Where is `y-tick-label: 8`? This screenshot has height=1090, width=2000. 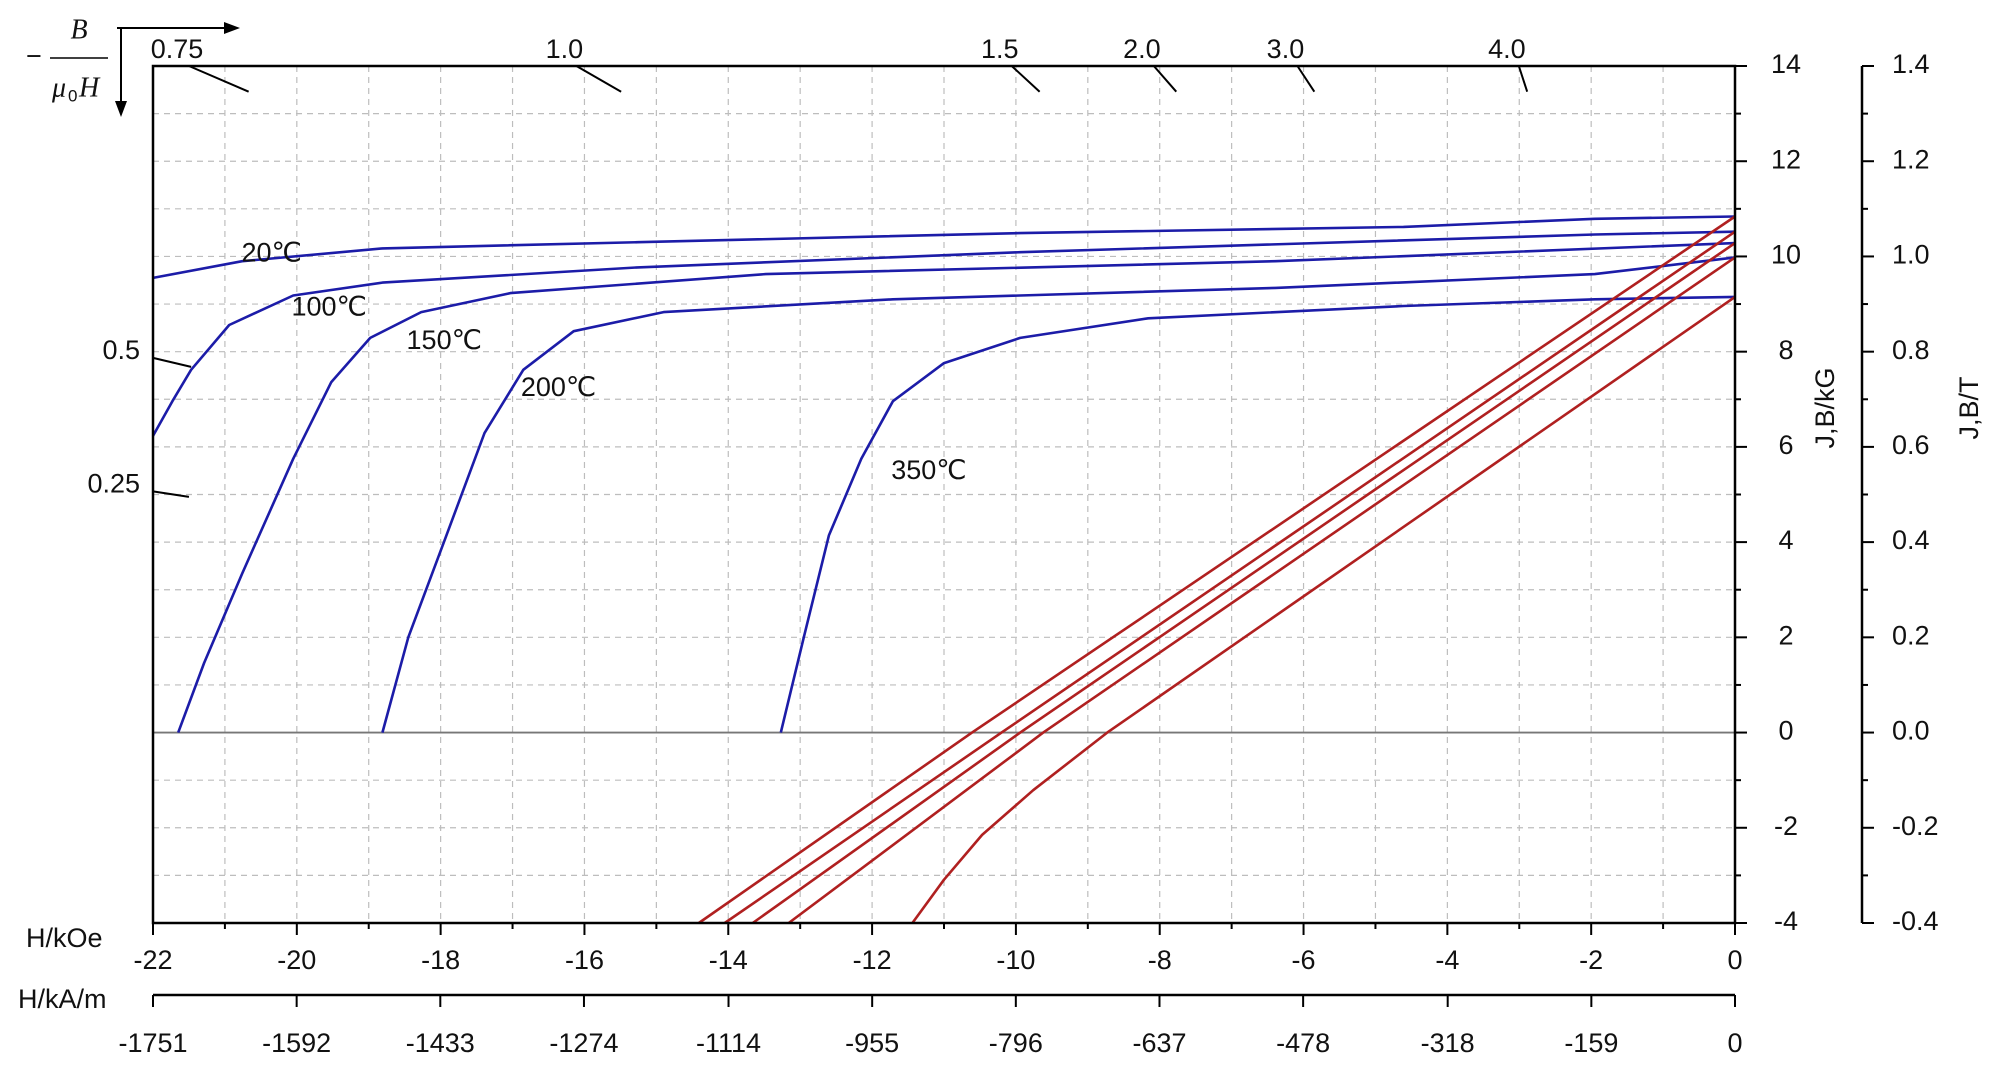
y-tick-label: 8 is located at coordinates (1785, 350).